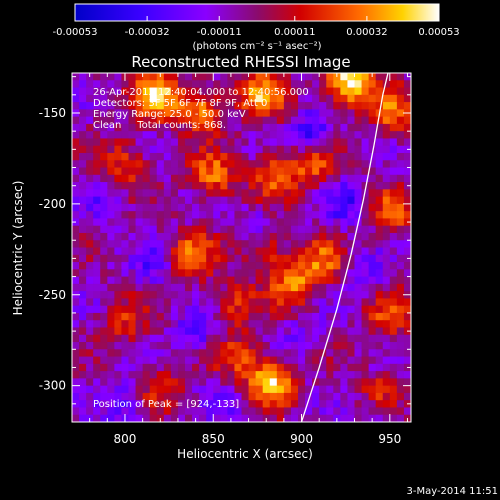  I want to click on annotation-detectors: Detectors: 3F 5F 6F 7F 8F 9F, Att 0, so click(180, 103).